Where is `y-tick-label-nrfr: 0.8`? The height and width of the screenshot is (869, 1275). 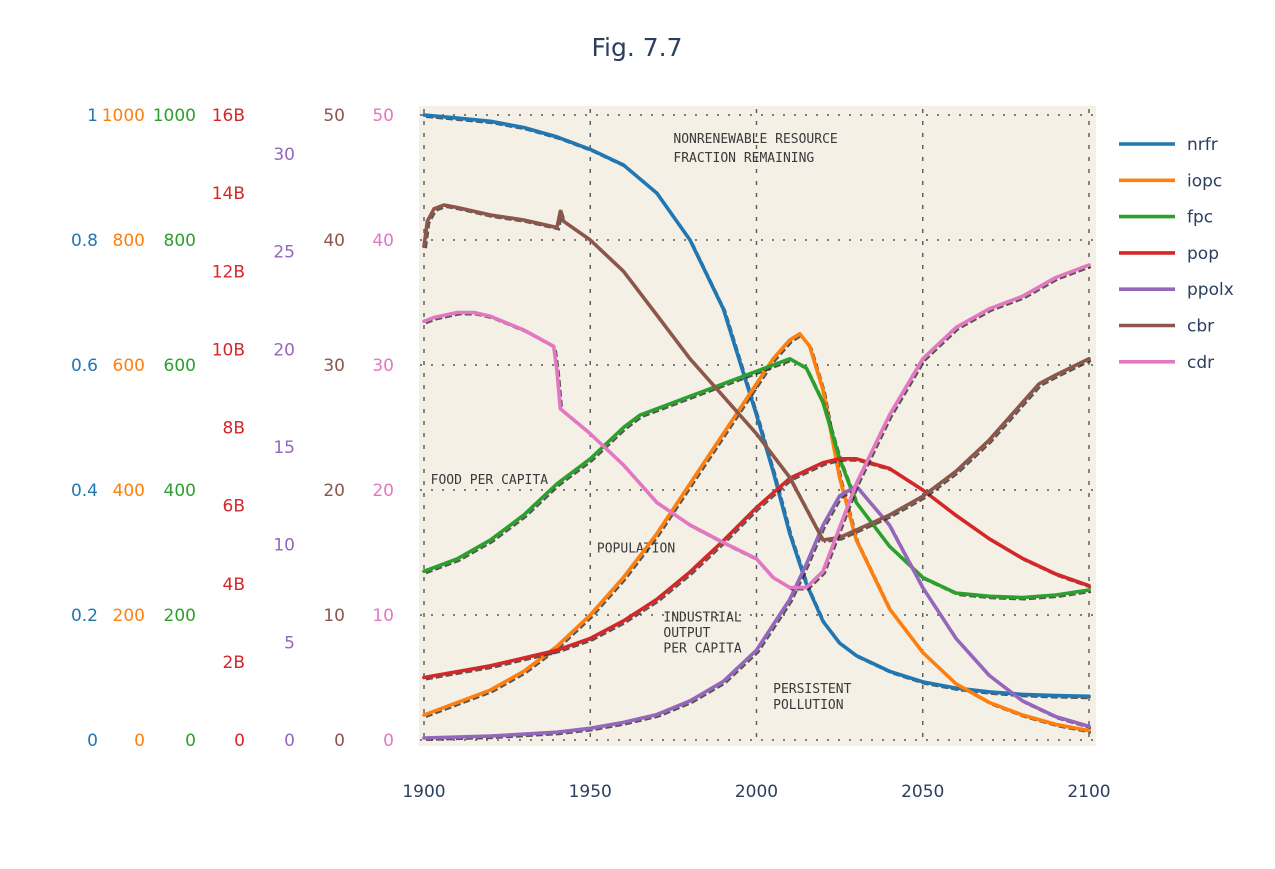 y-tick-label-nrfr: 0.8 is located at coordinates (84, 241).